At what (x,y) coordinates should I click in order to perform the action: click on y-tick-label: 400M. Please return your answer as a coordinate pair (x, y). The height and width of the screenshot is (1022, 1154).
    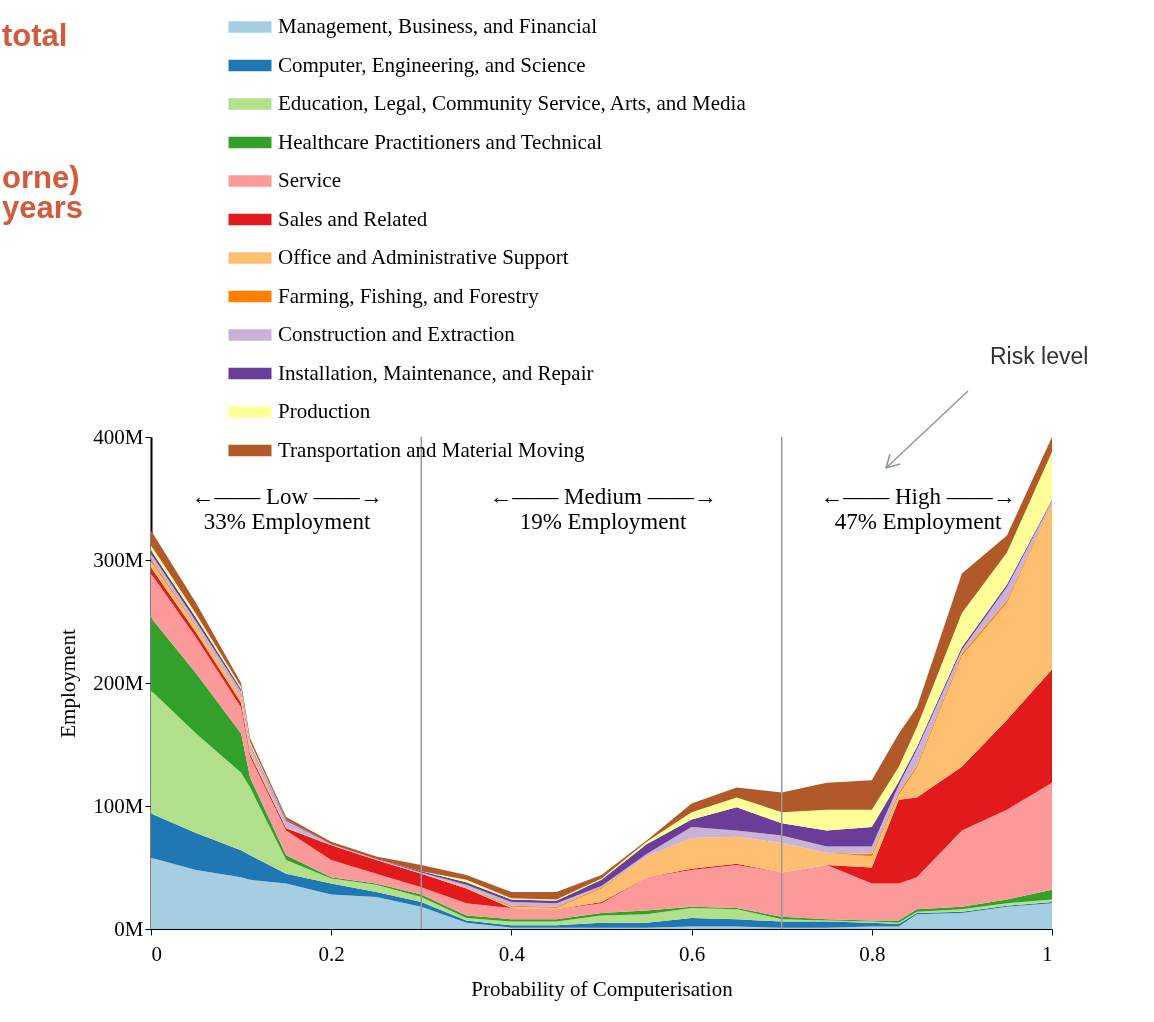
    Looking at the image, I should click on (118, 436).